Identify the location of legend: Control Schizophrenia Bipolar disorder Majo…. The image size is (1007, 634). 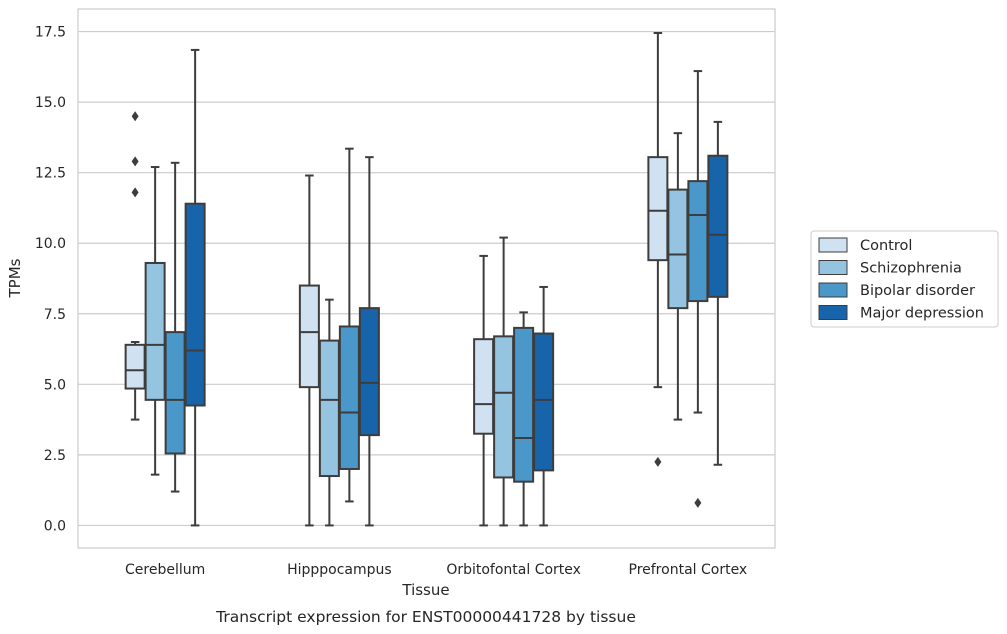
(904, 279).